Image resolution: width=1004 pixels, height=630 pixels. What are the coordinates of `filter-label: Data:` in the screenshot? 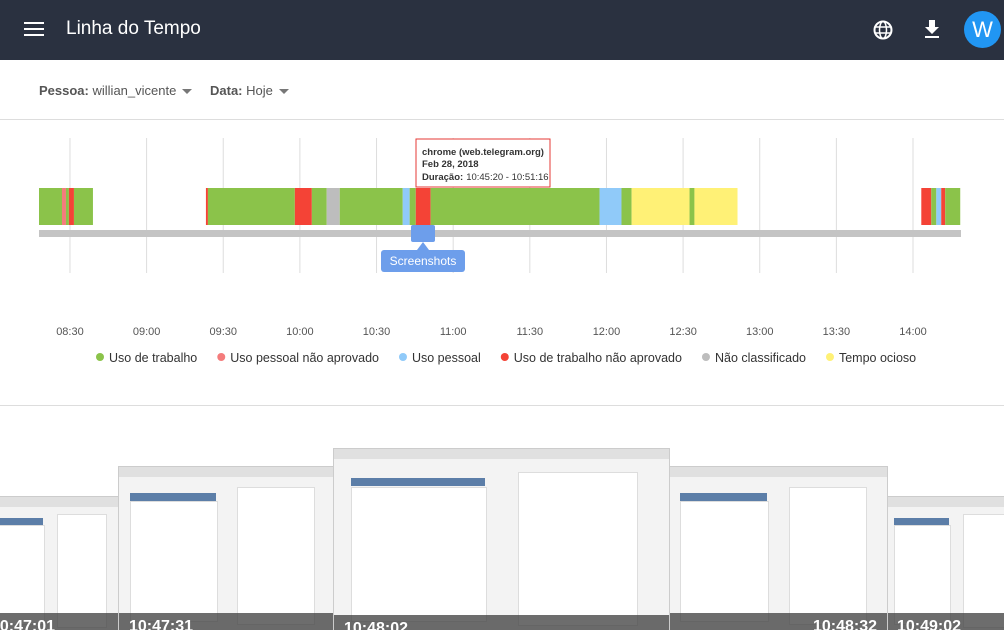 It's located at (226, 90).